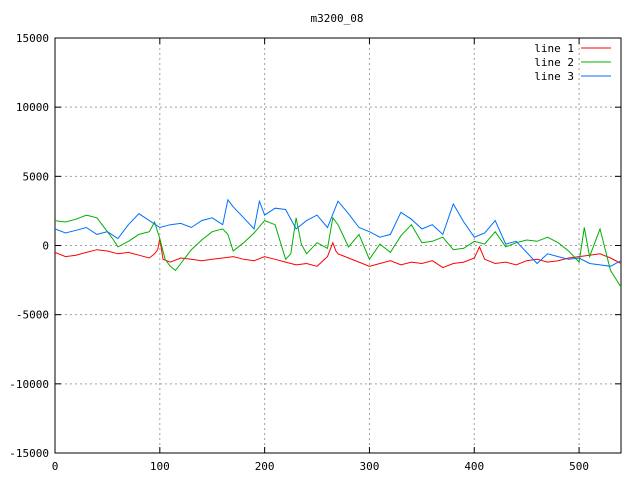 Image resolution: width=640 pixels, height=480 pixels. I want to click on chart-title: m3200_08, so click(337, 18).